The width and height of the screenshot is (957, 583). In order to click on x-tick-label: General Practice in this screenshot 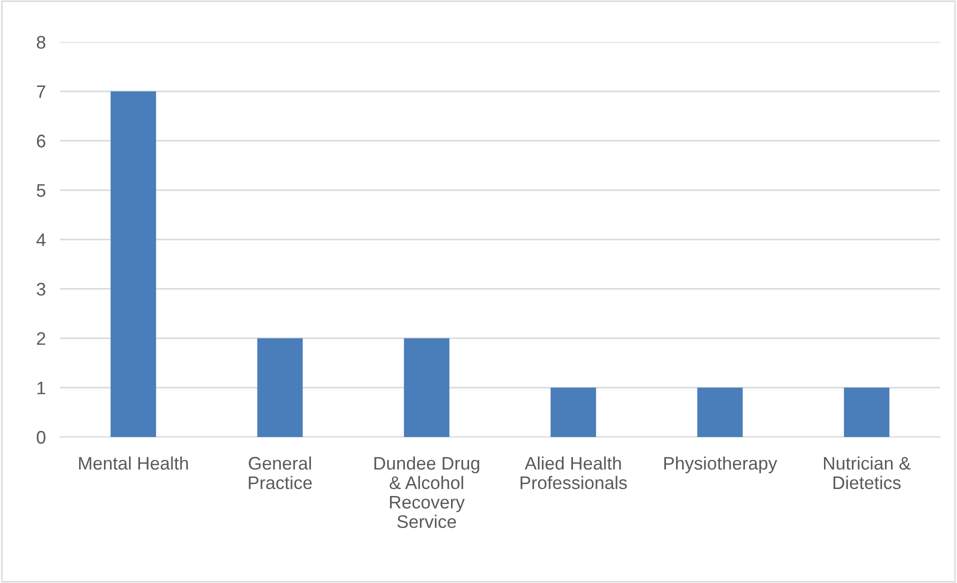, I will do `click(280, 473)`.